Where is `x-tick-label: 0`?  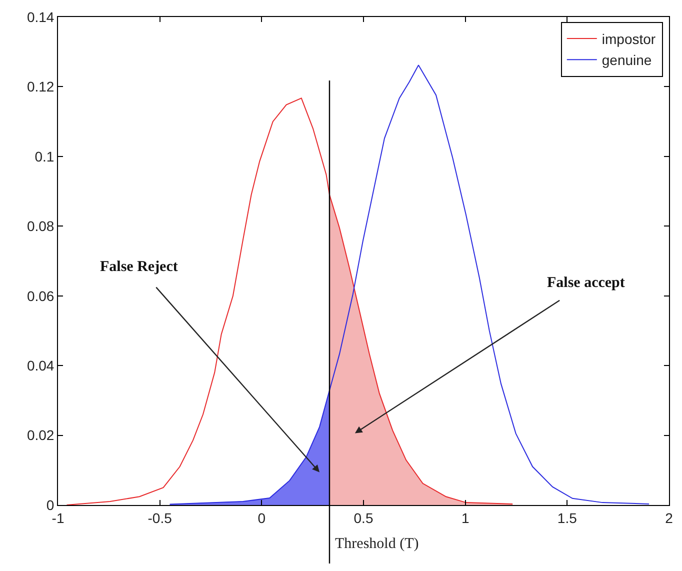 x-tick-label: 0 is located at coordinates (262, 518).